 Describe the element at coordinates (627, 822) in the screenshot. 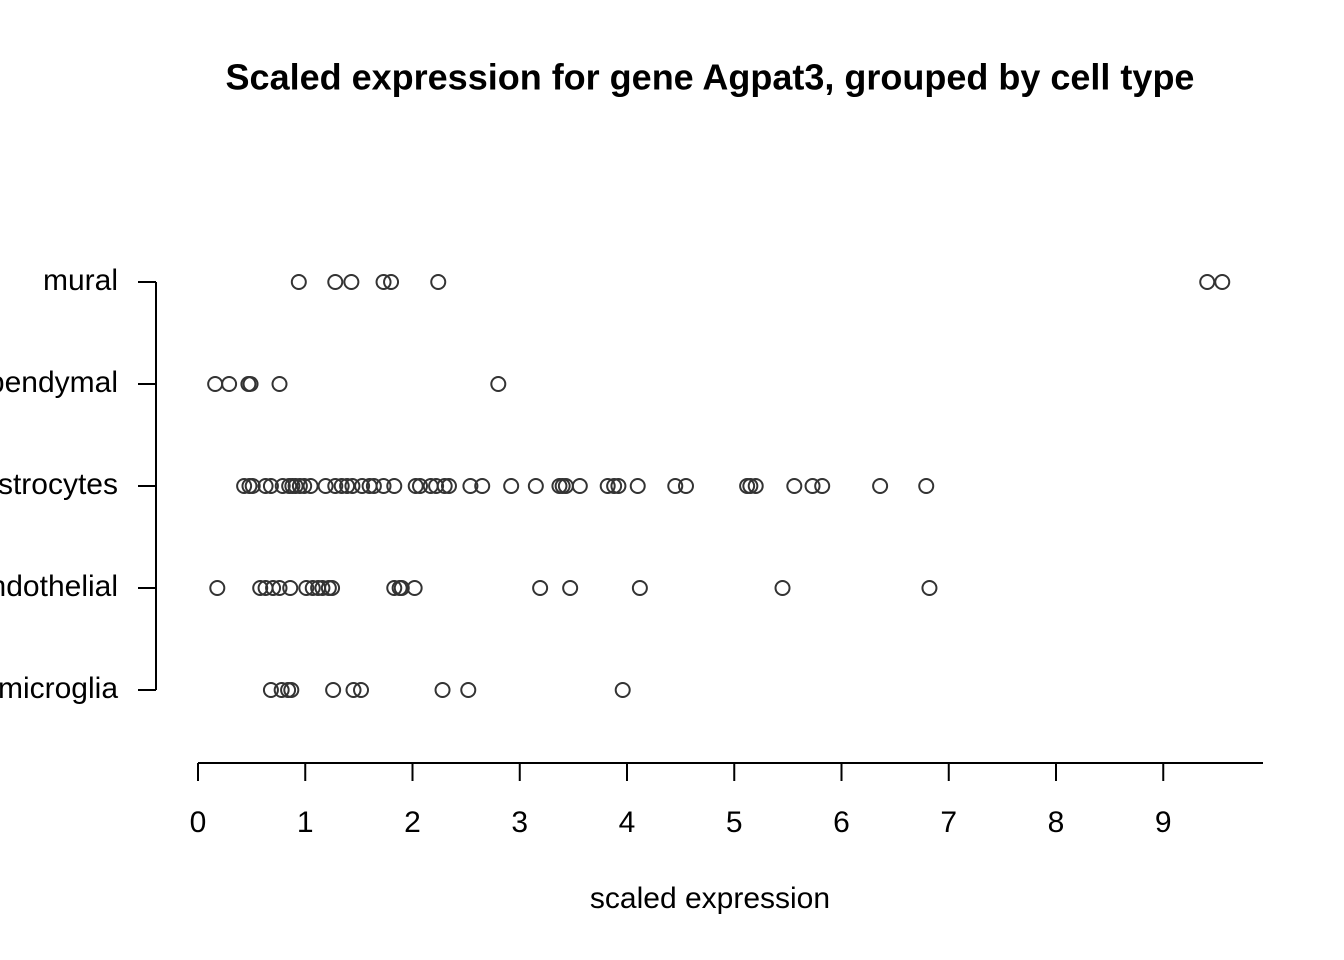

I see `x-tick-label: 4` at that location.